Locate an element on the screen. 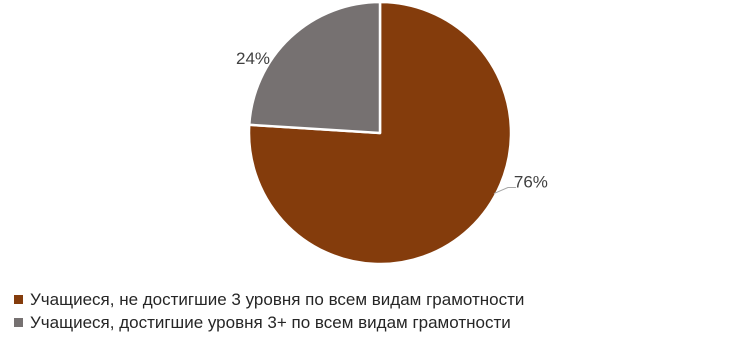 The height and width of the screenshot is (344, 746). data-label-reached: 24% is located at coordinates (253, 58).